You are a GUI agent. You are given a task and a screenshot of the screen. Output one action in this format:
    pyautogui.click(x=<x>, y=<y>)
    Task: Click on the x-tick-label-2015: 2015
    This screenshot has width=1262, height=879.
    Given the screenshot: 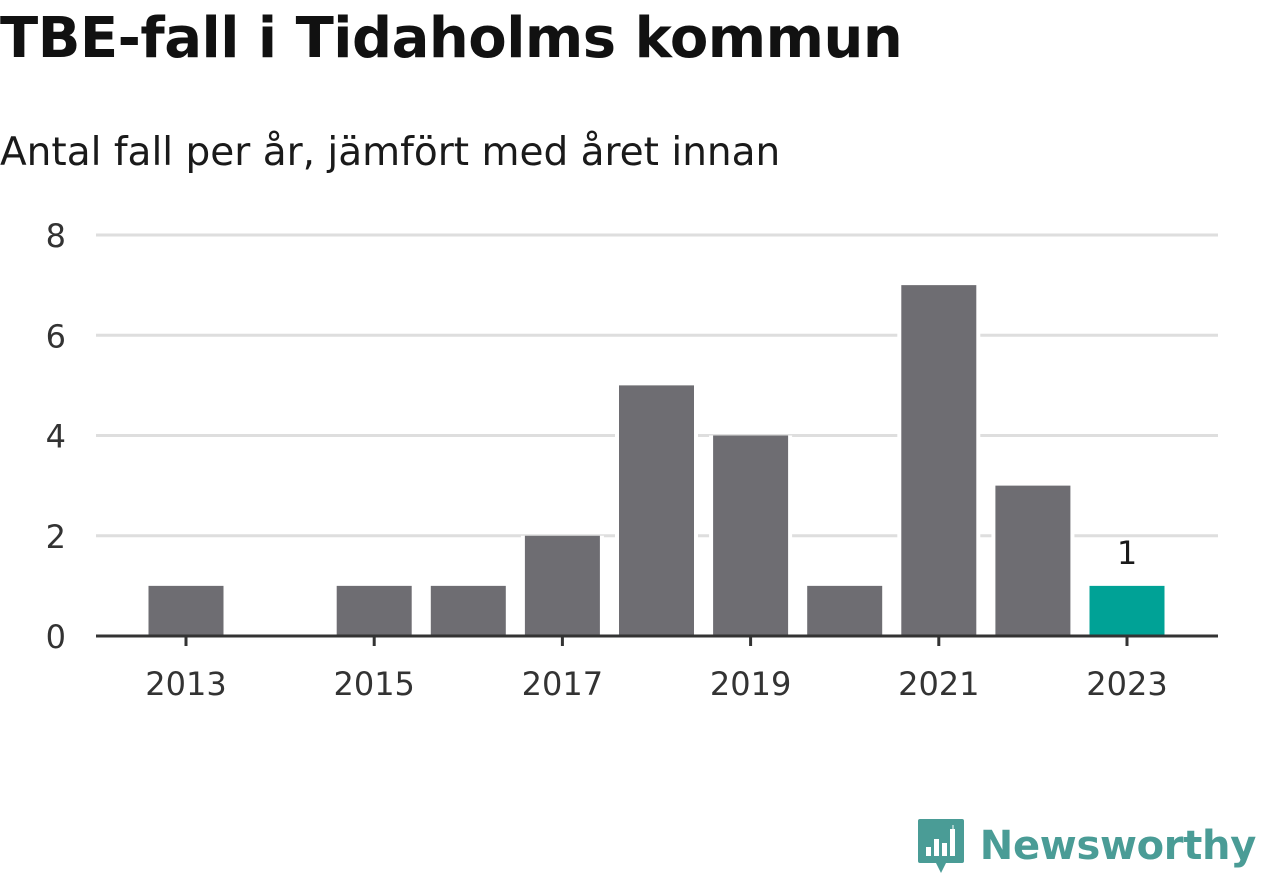 What is the action you would take?
    pyautogui.click(x=373, y=684)
    